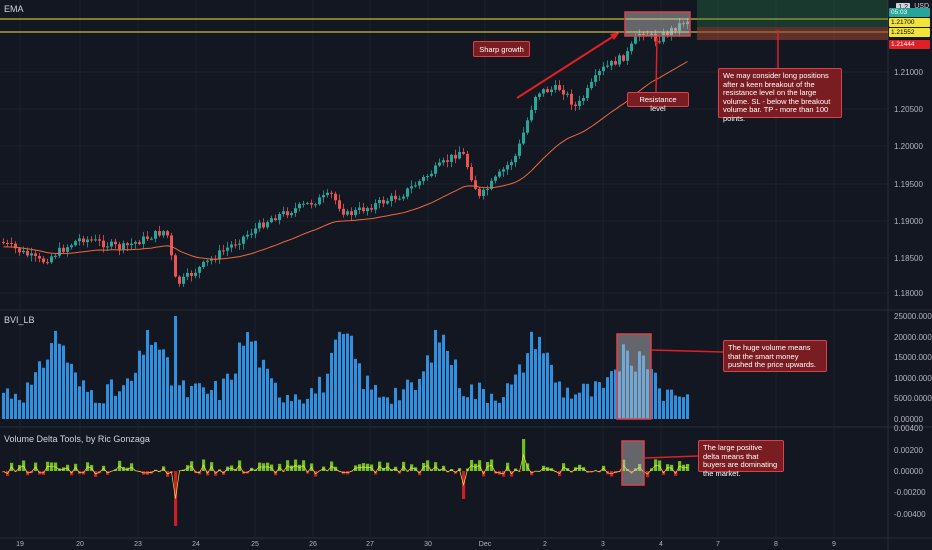 This screenshot has height=550, width=932. What do you see at coordinates (909, 32) in the screenshot?
I see `price-tag: 1.21552` at bounding box center [909, 32].